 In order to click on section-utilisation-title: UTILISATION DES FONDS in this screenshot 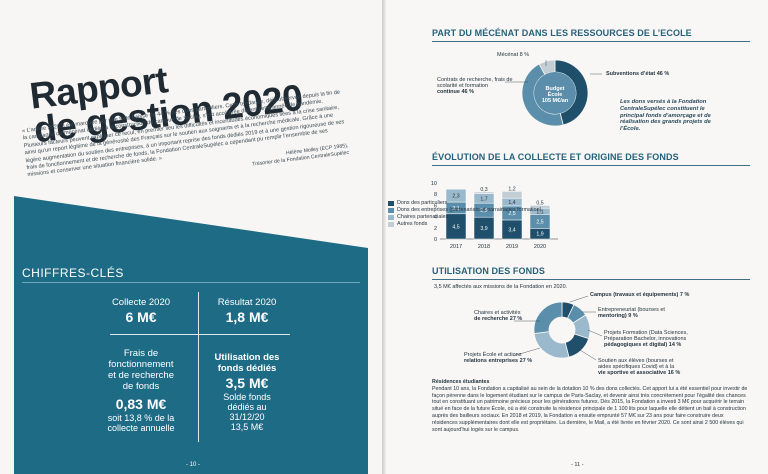, I will do `click(488, 271)`.